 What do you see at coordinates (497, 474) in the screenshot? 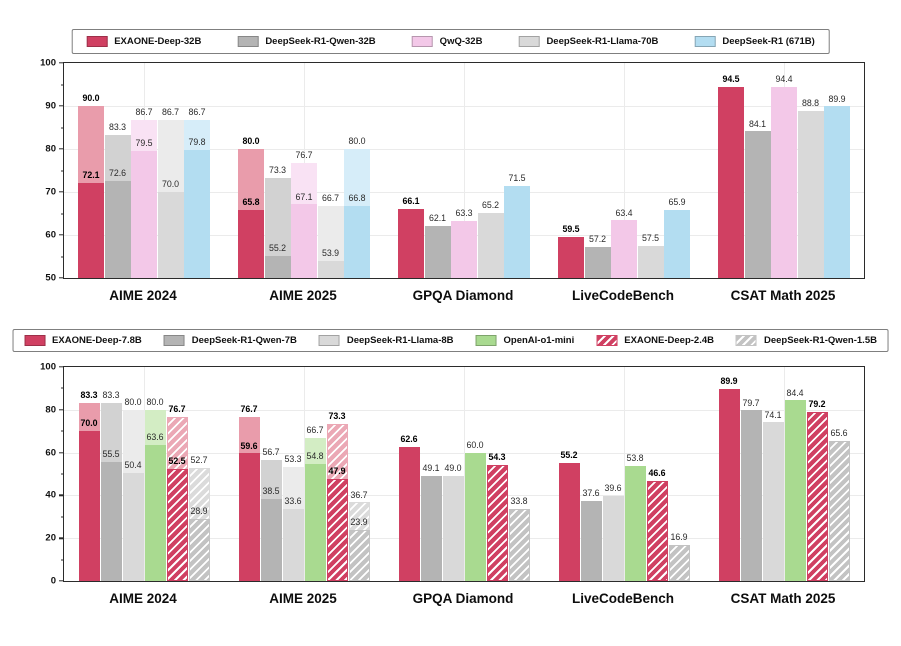
I see `series-bar: 54.3` at bounding box center [497, 474].